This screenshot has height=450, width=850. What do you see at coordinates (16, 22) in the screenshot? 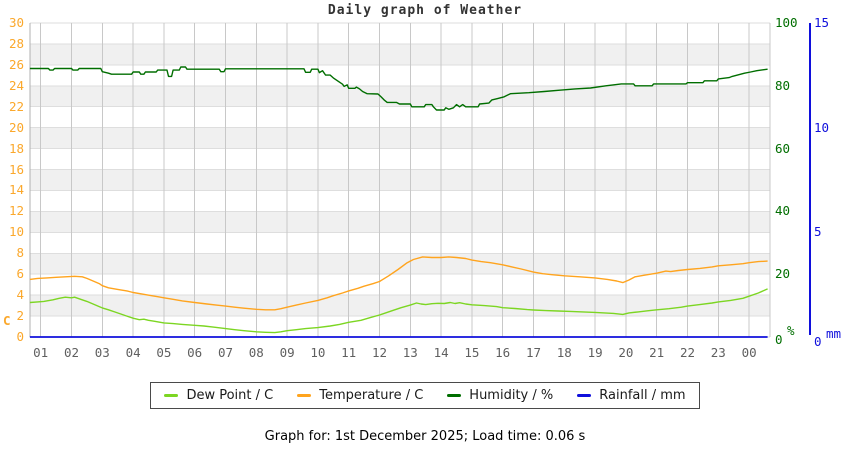
I see `temperature-axis-tick: 30` at bounding box center [16, 22].